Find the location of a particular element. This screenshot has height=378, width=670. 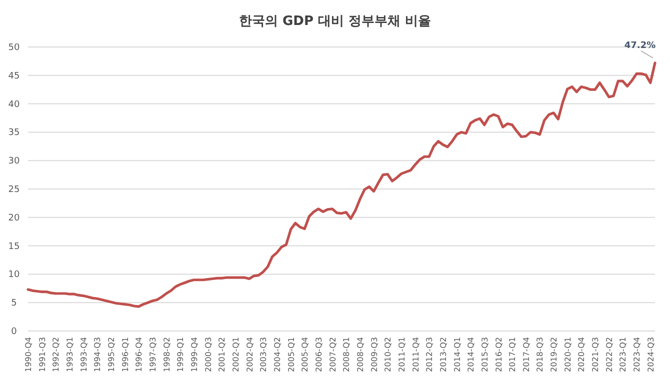

x-tick-label: 2000-Q3 is located at coordinates (208, 354).